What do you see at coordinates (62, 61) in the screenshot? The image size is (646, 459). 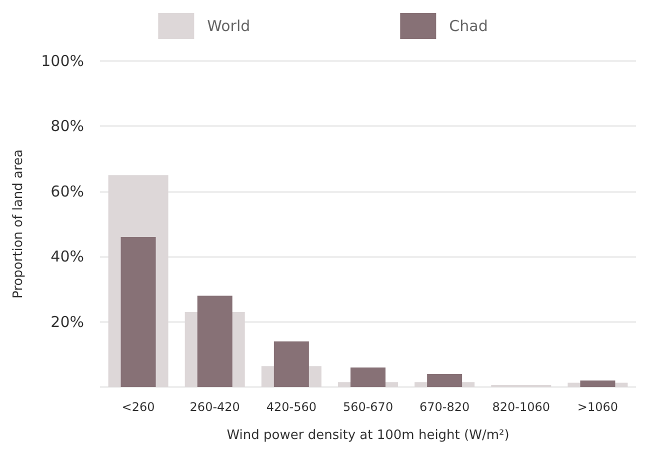 I see `y-tick-label: 100%` at bounding box center [62, 61].